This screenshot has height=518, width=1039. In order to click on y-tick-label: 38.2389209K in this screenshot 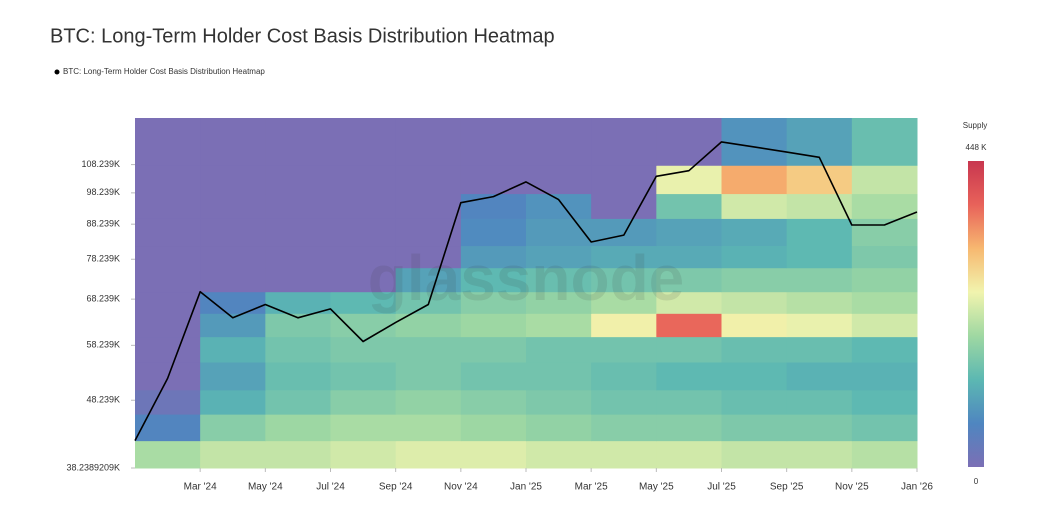, I will do `click(93, 467)`.